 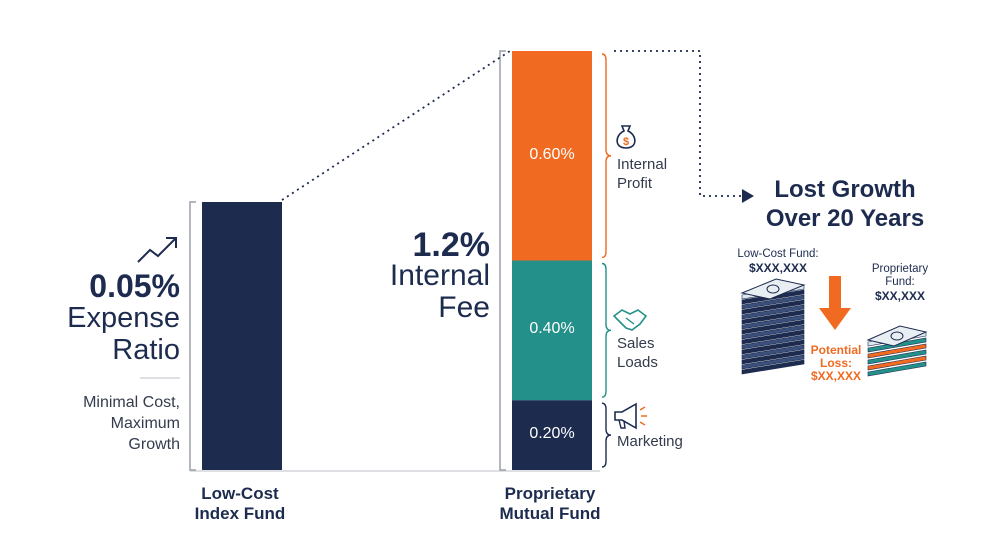 I want to click on connector-arrowhead, so click(x=748, y=196).